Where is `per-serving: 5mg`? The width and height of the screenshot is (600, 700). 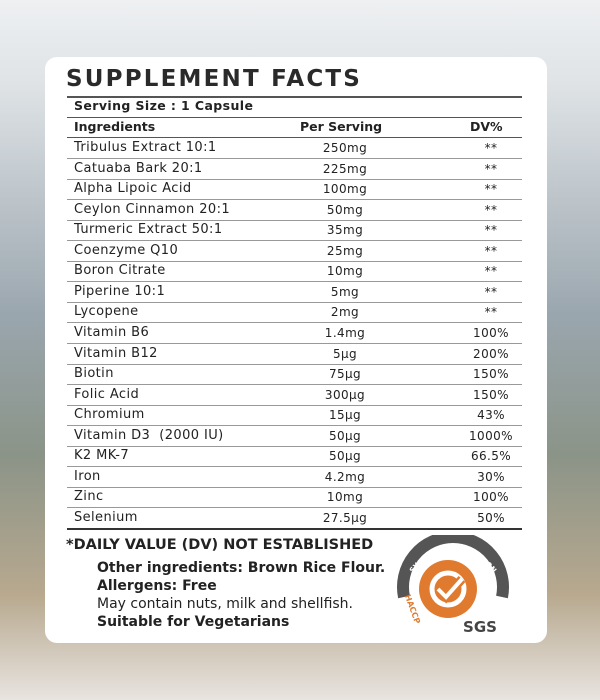 per-serving: 5mg is located at coordinates (345, 291).